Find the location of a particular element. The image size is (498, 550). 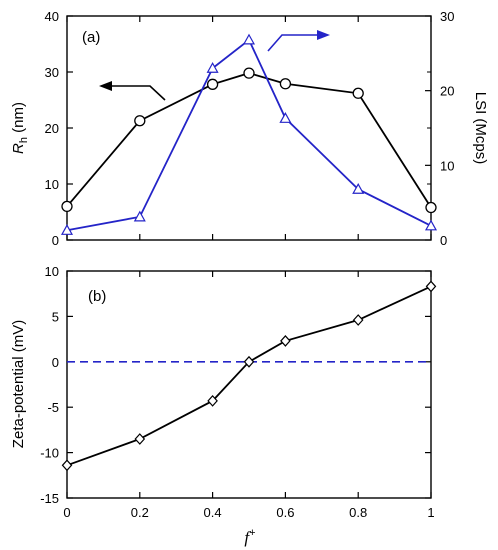

bottom-tick-label: 0.4 is located at coordinates (213, 512).